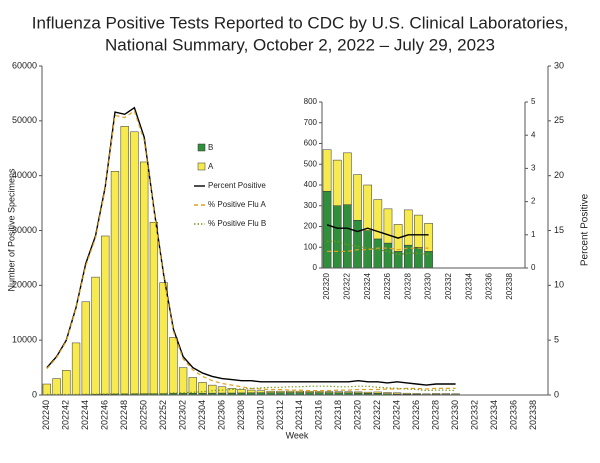 The width and height of the screenshot is (600, 463). Describe the element at coordinates (46, 415) in the screenshot. I see `x-tick-label: 202240` at that location.